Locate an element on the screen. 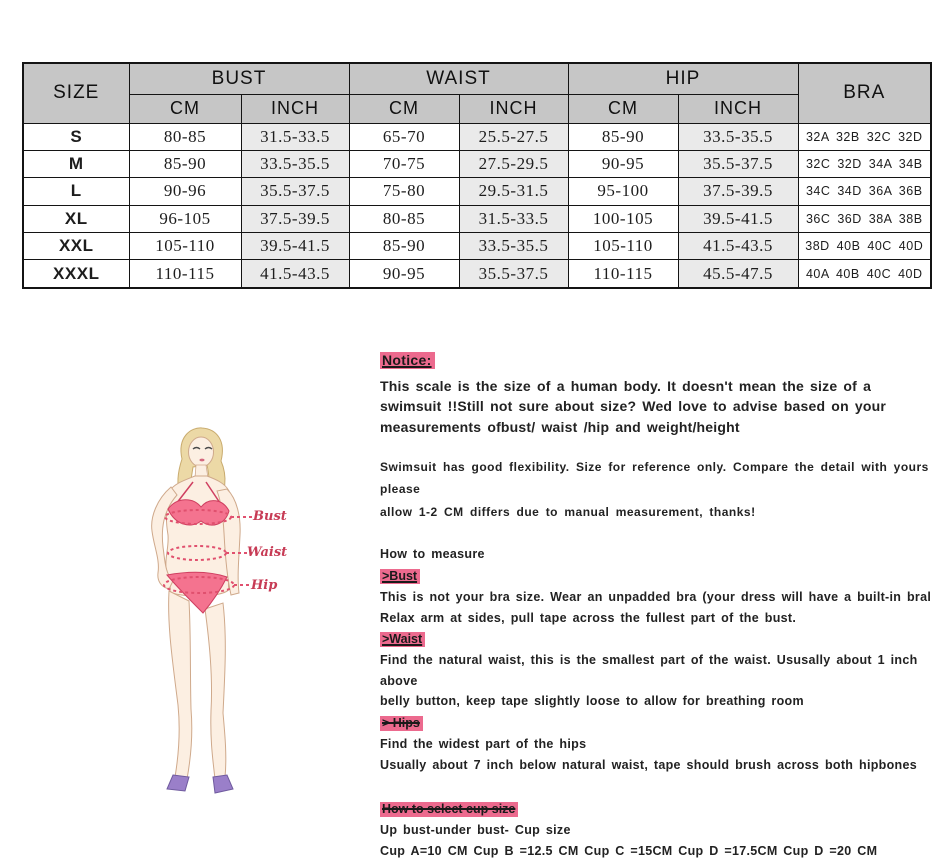  hip-cm-value: 90-95 is located at coordinates (623, 164).